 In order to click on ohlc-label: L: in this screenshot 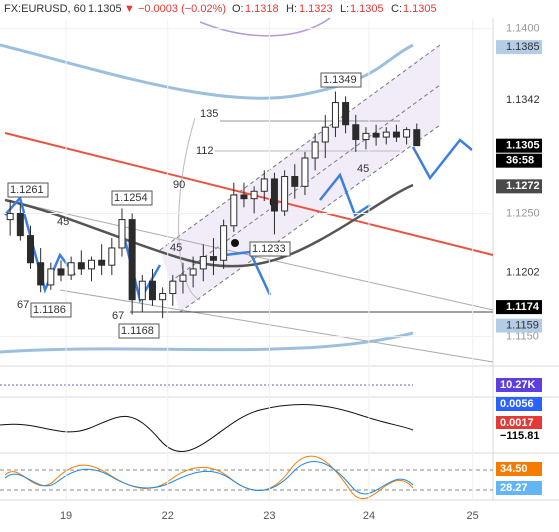, I will do `click(344, 9)`.